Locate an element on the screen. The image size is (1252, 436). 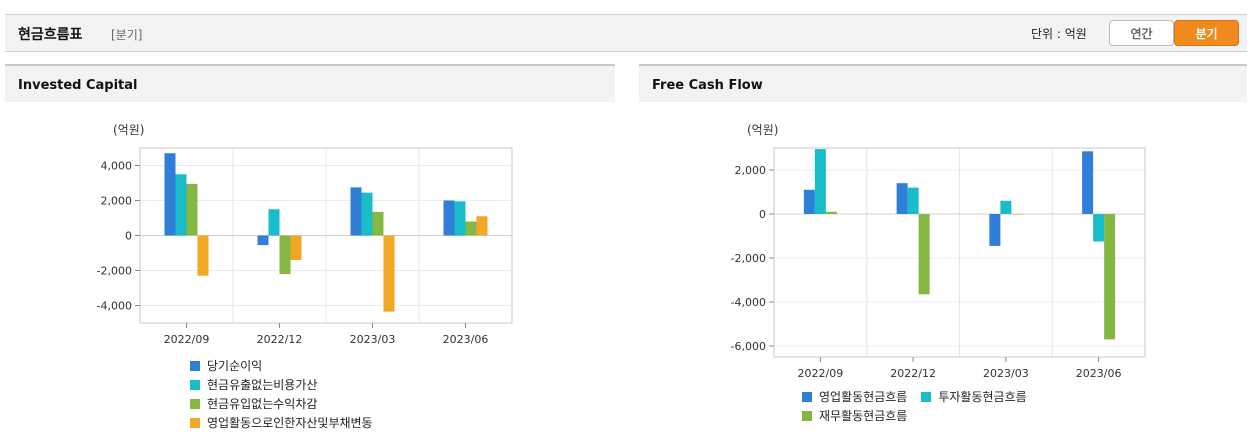
legend-item: 영업활동현금흐름 is located at coordinates (854, 396).